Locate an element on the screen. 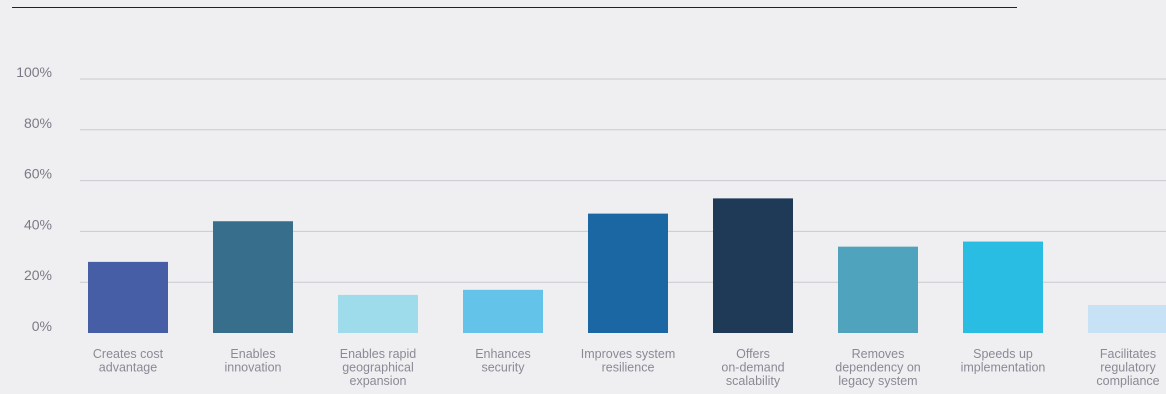 The width and height of the screenshot is (1166, 394). x-category-label: dependency on is located at coordinates (878, 368).